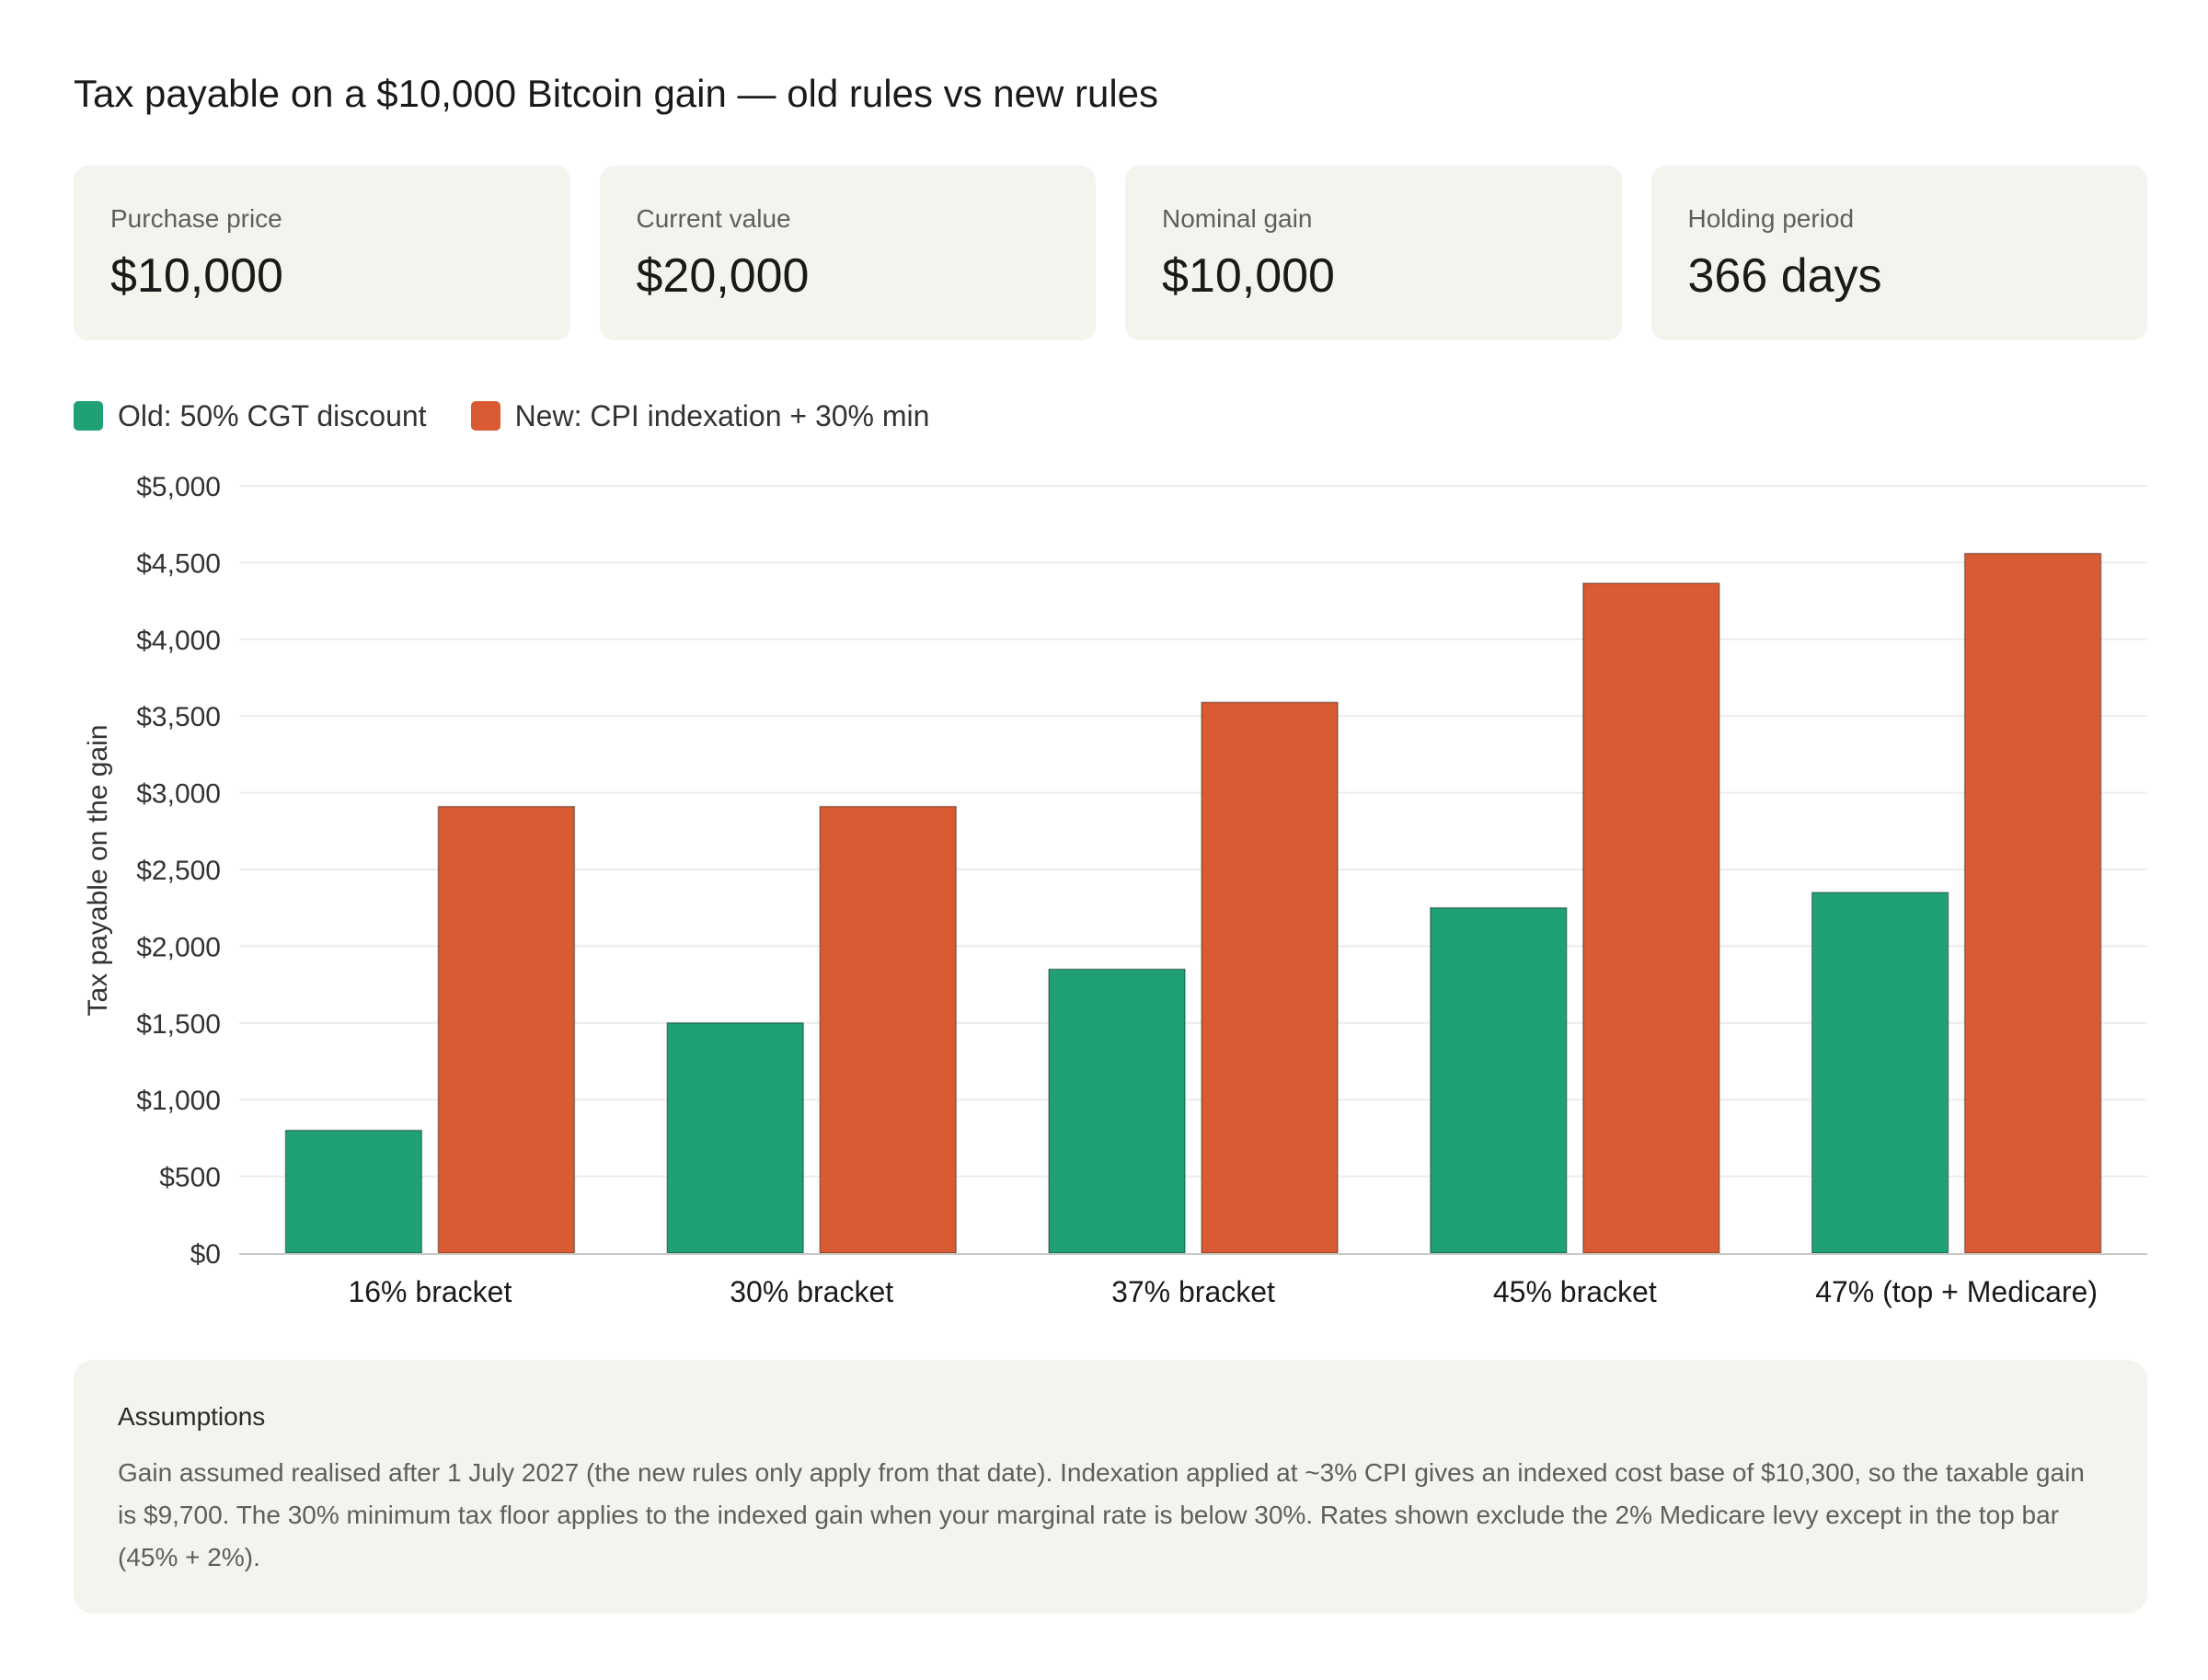  Describe the element at coordinates (722, 415) in the screenshot. I see `legend-label-new: New: CPI indexation + 30% min` at that location.